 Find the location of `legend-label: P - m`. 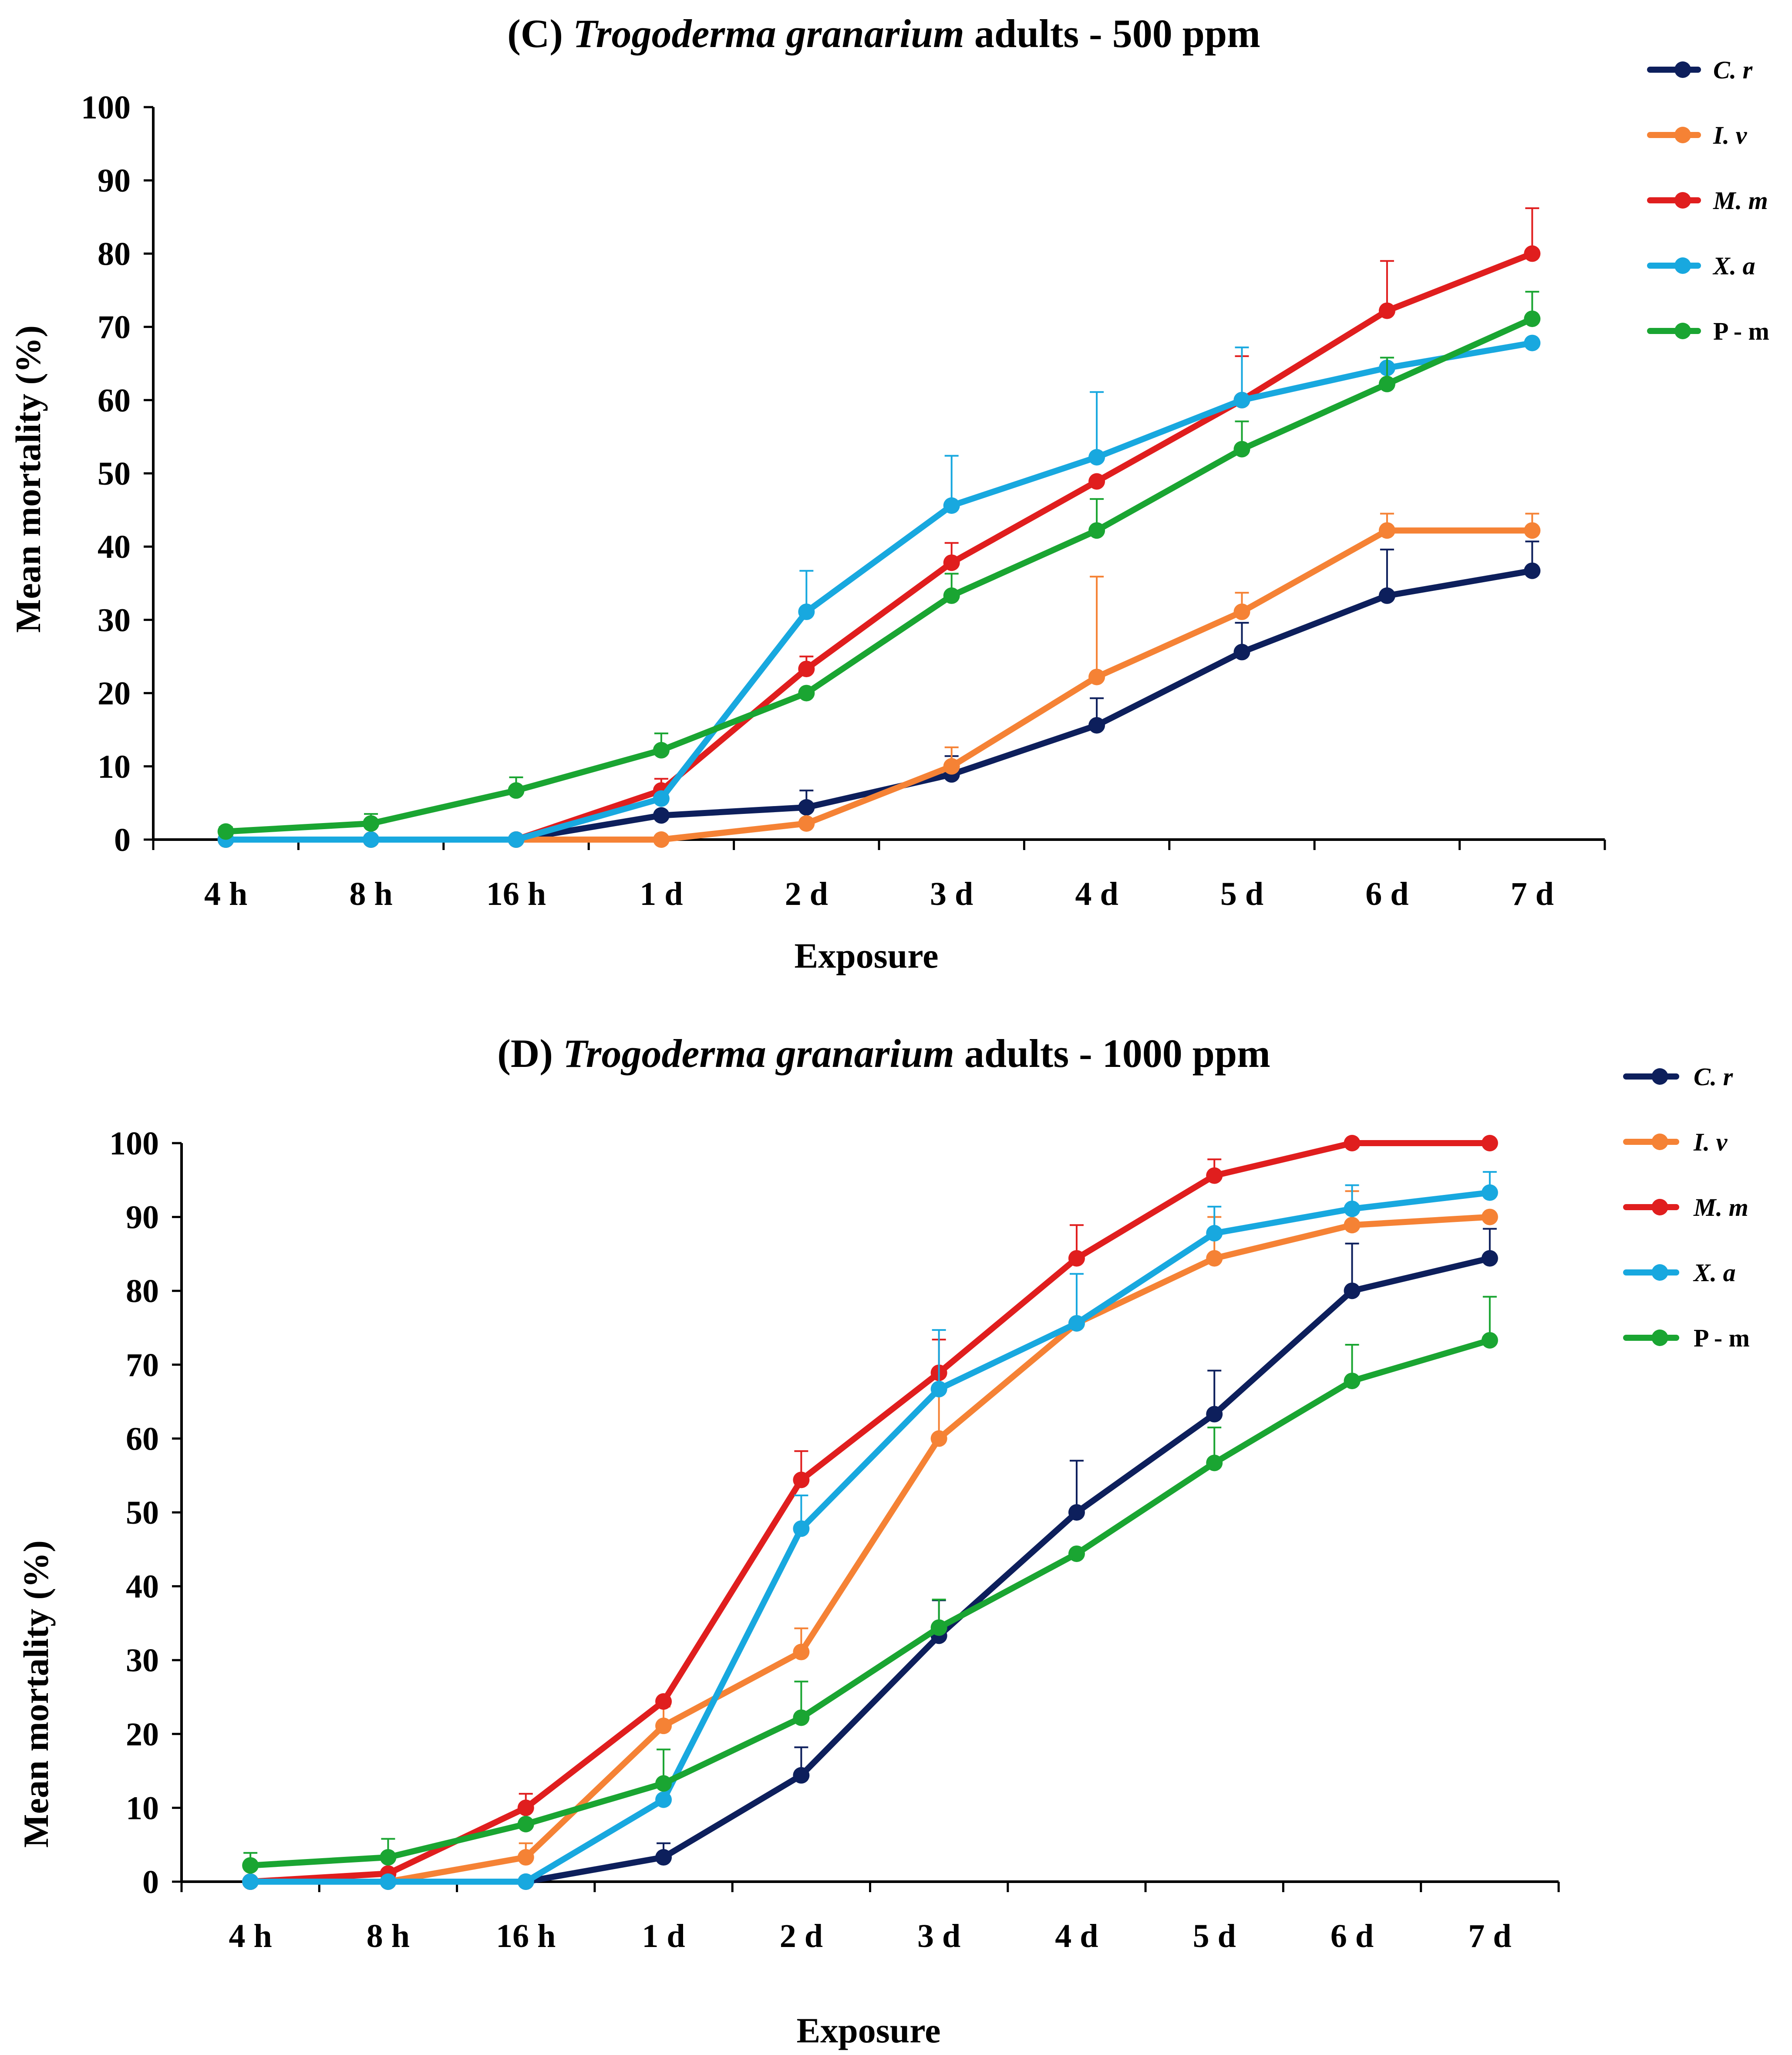

legend-label: P - m is located at coordinates (1722, 1338).